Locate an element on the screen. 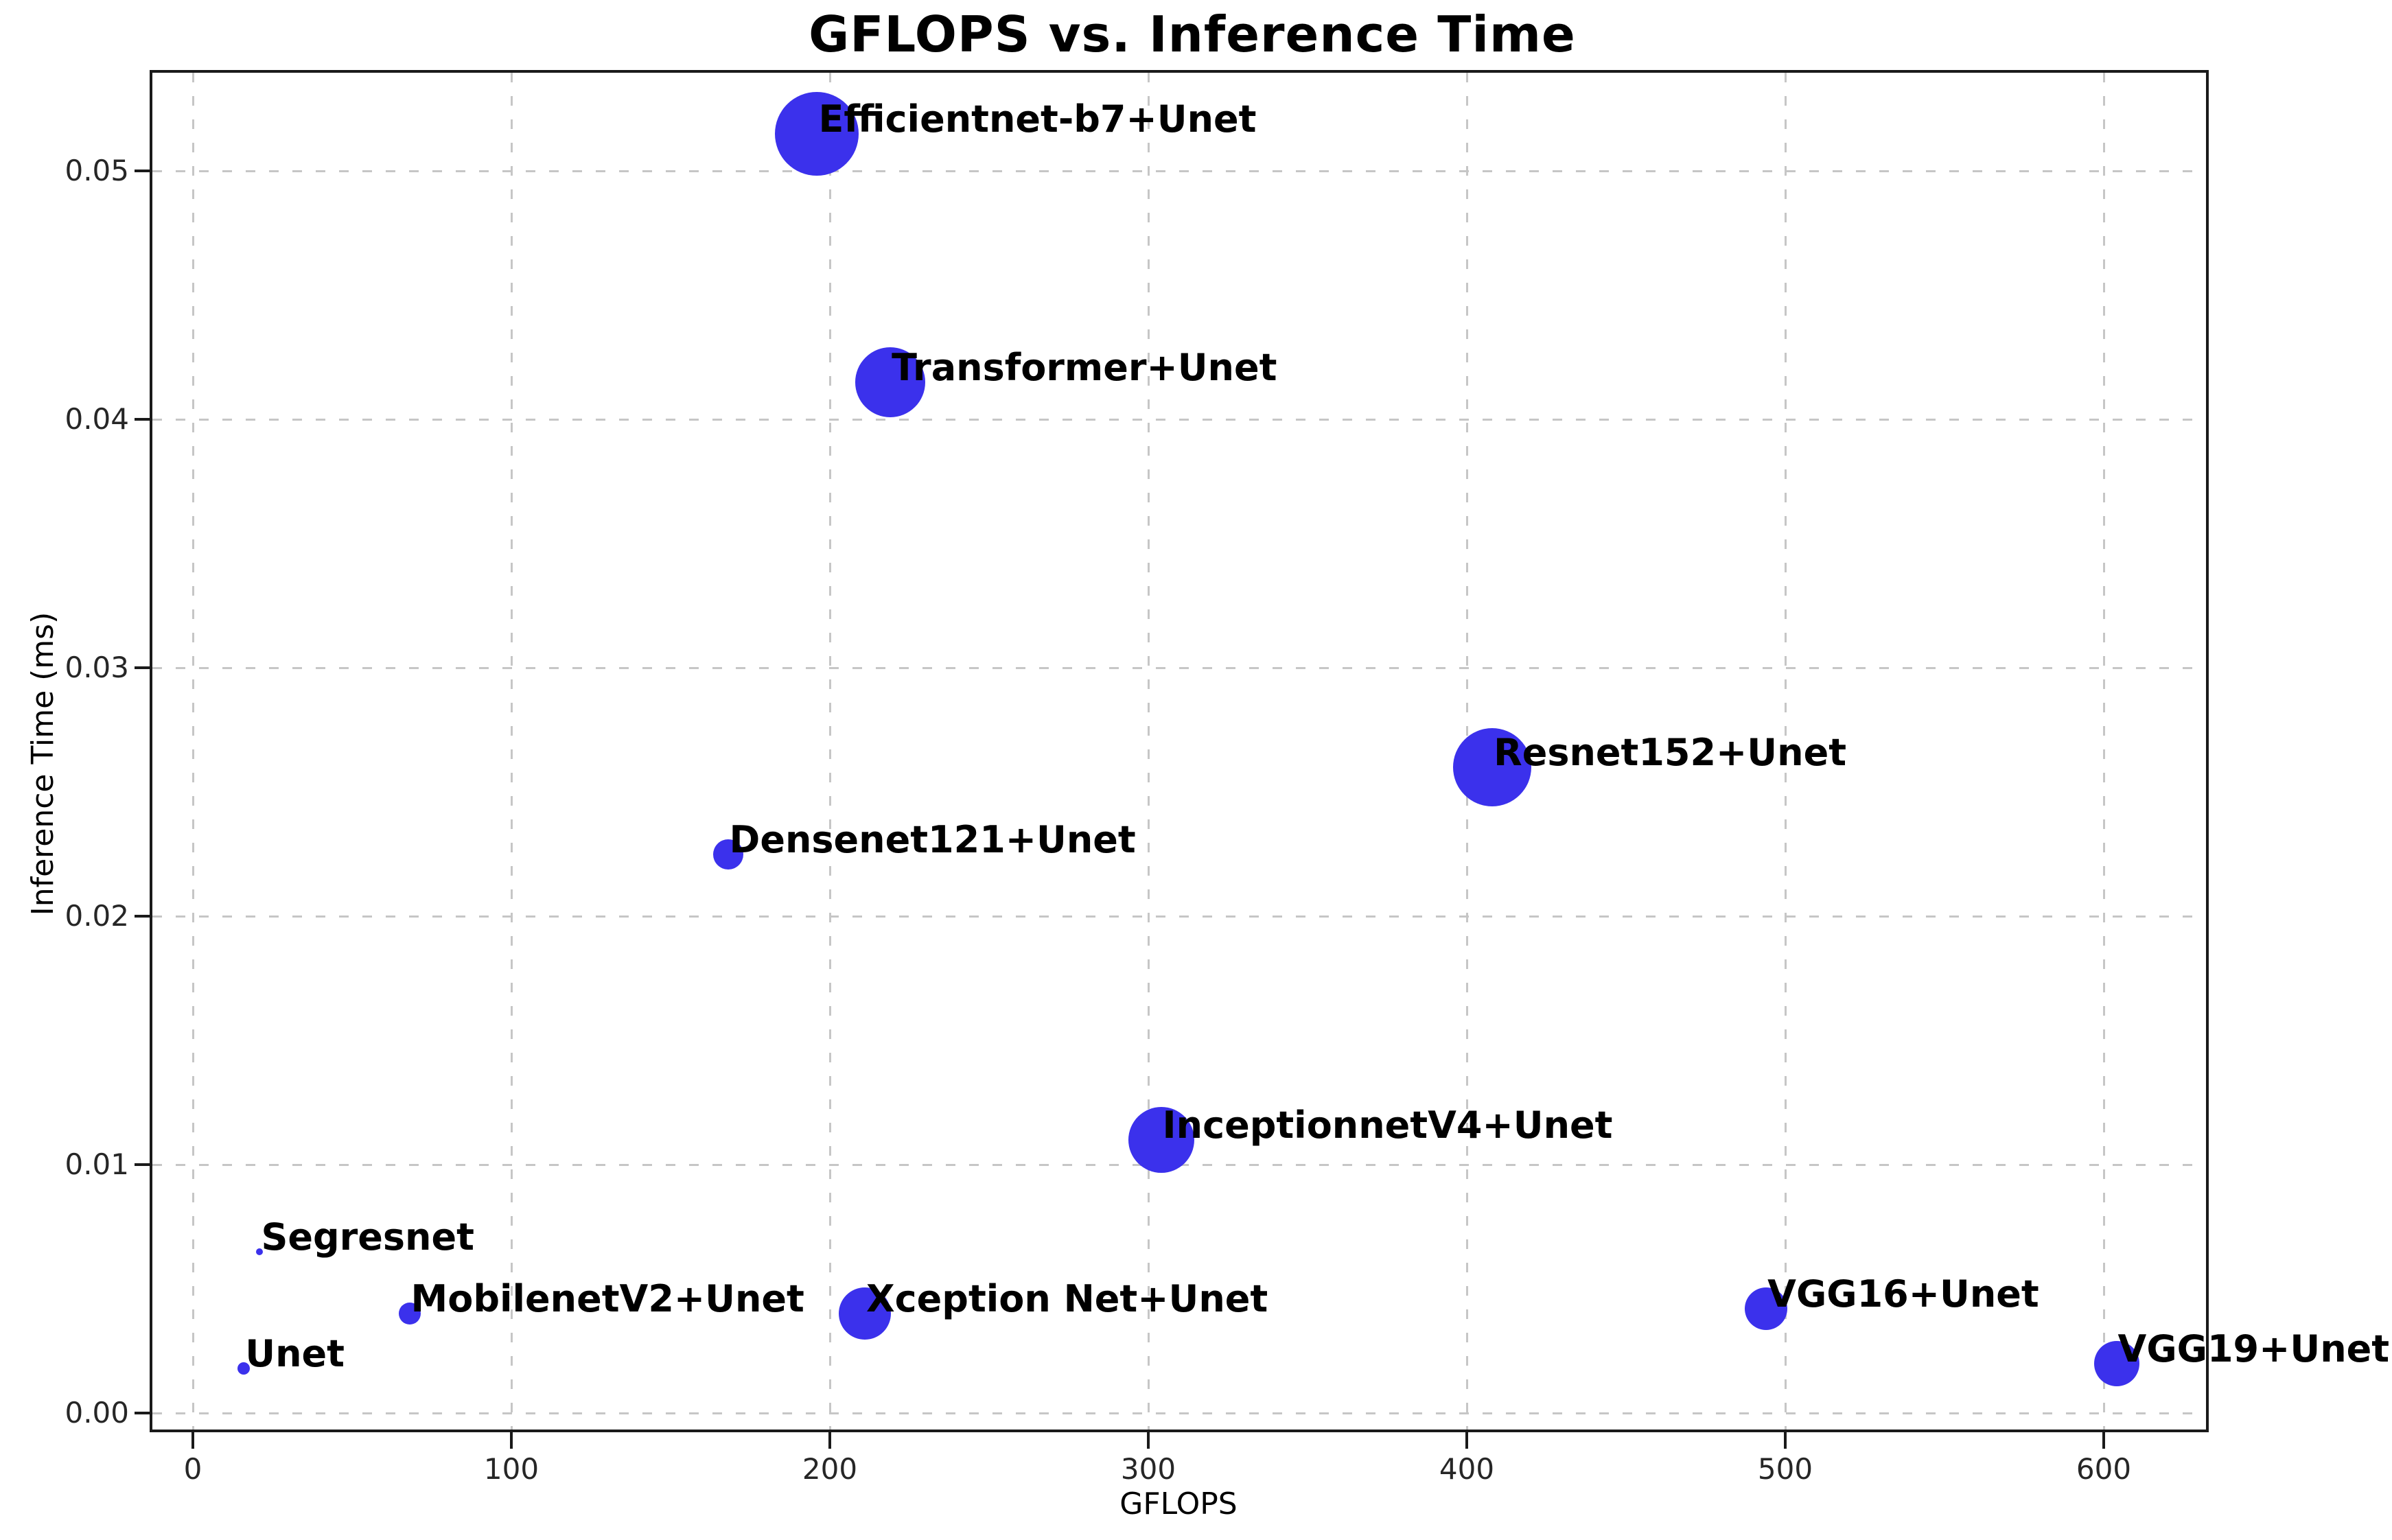  y-tick-label-0.01: 0.01 is located at coordinates (97, 1164).